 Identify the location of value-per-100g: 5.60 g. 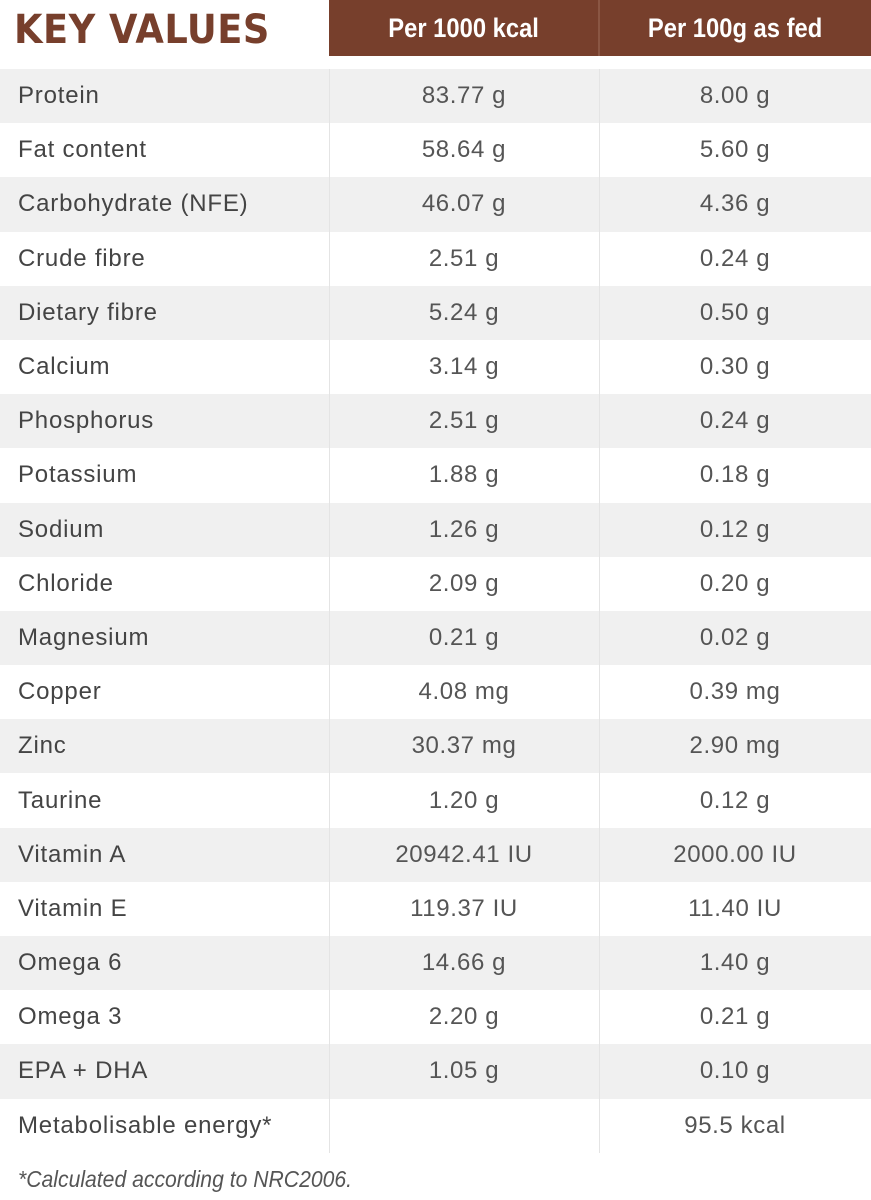
(735, 150).